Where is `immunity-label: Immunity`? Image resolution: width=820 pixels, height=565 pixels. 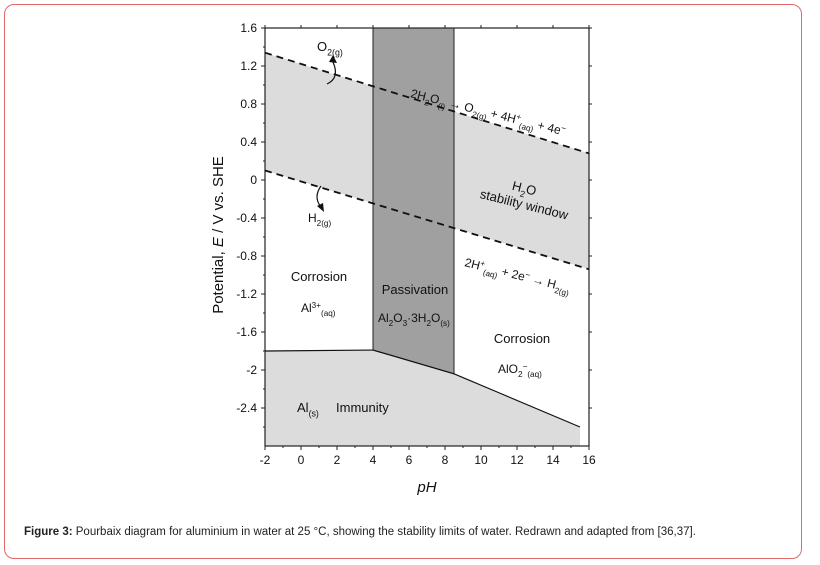
immunity-label: Immunity is located at coordinates (362, 407).